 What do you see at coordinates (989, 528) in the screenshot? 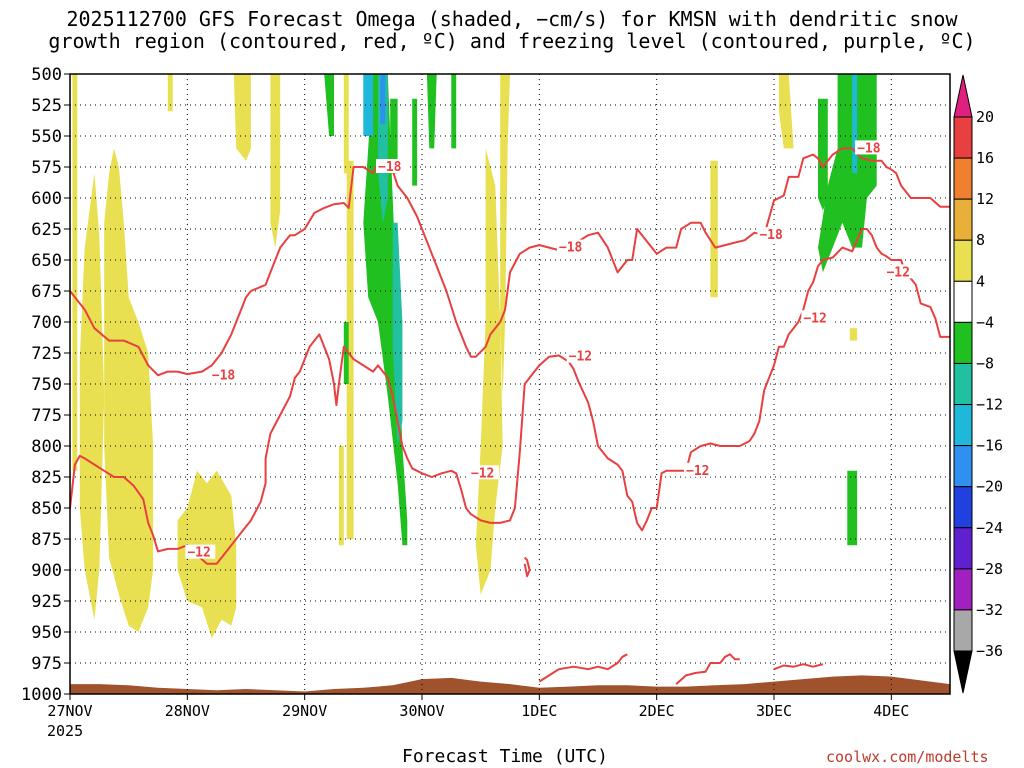
I see `colorbar-label: −24` at bounding box center [989, 528].